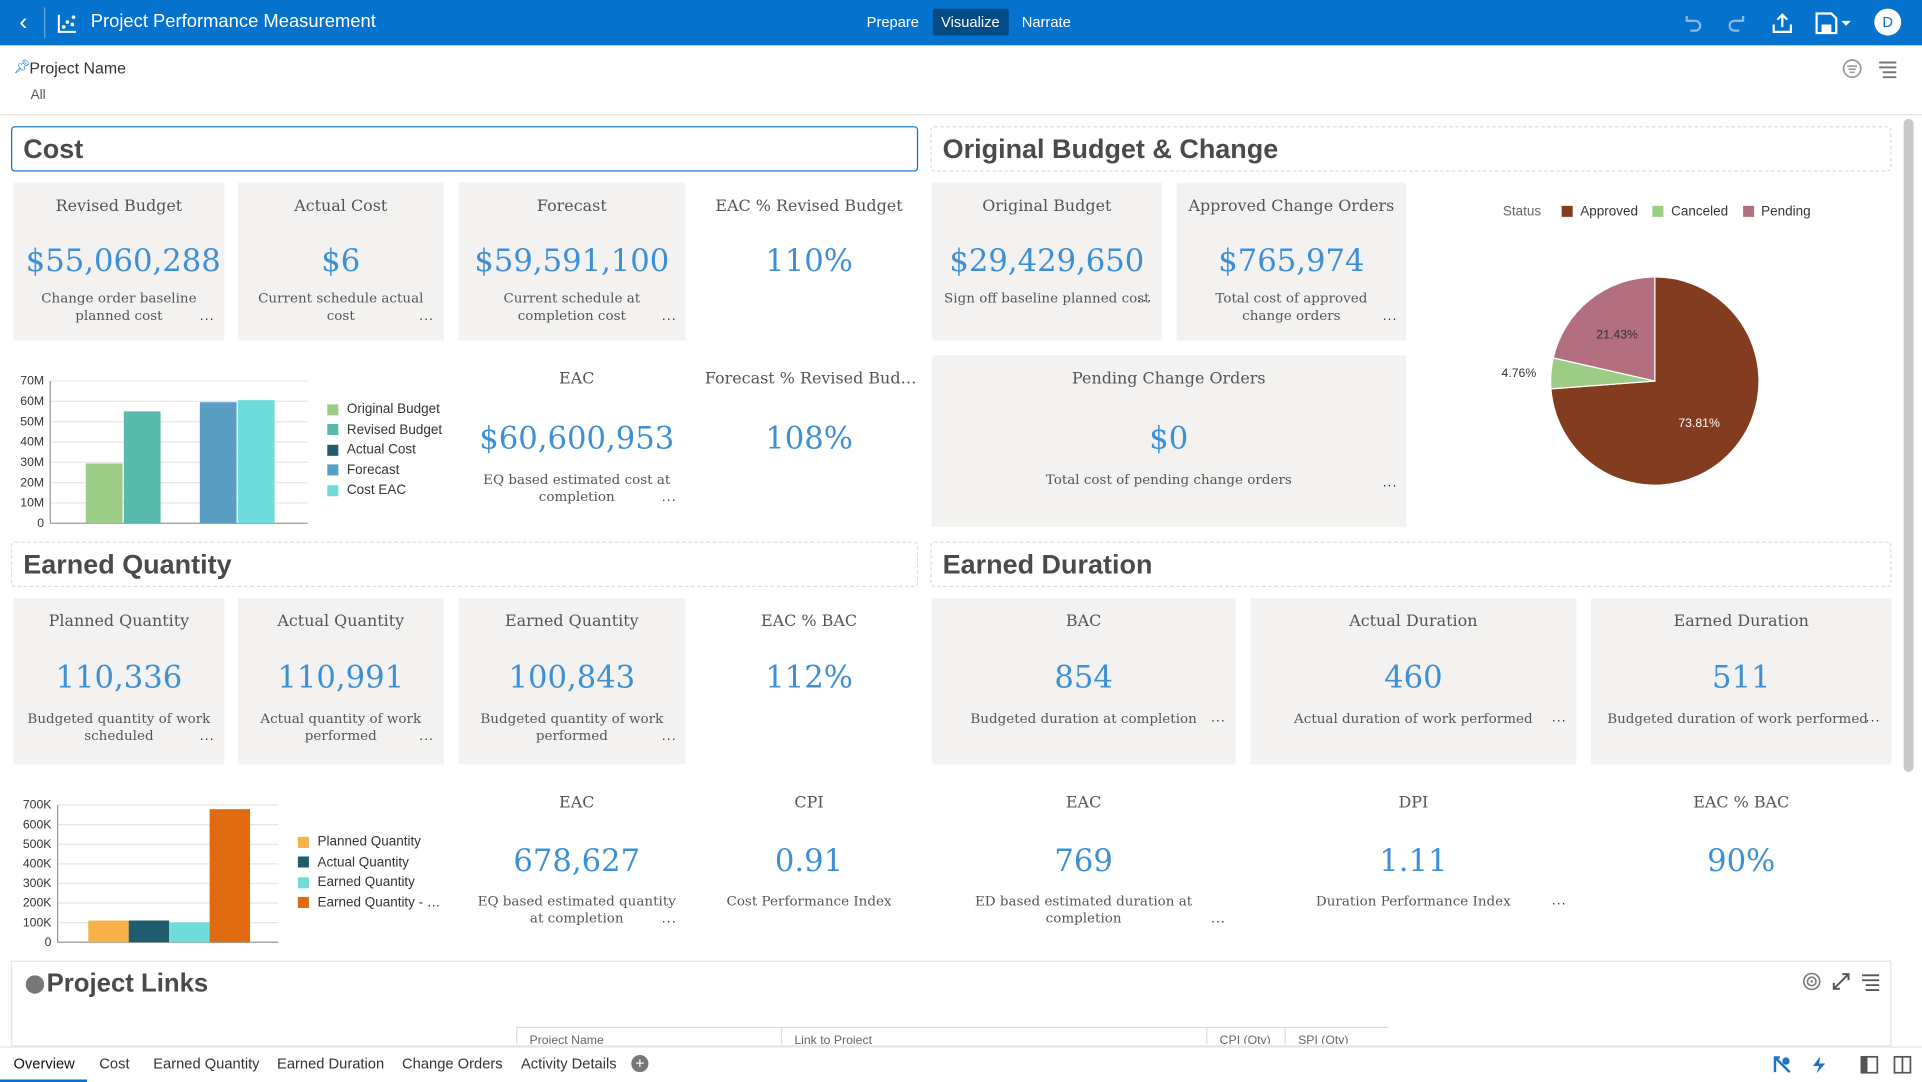 The height and width of the screenshot is (1082, 1922). I want to click on section-title-original-budget: Original Budget & Change, so click(1411, 149).